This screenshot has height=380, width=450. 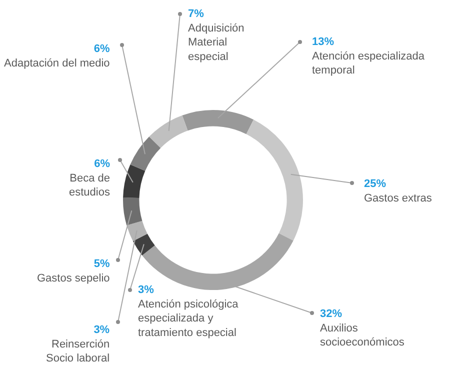 What do you see at coordinates (89, 185) in the screenshot?
I see `slice-label: Beca de estudios` at bounding box center [89, 185].